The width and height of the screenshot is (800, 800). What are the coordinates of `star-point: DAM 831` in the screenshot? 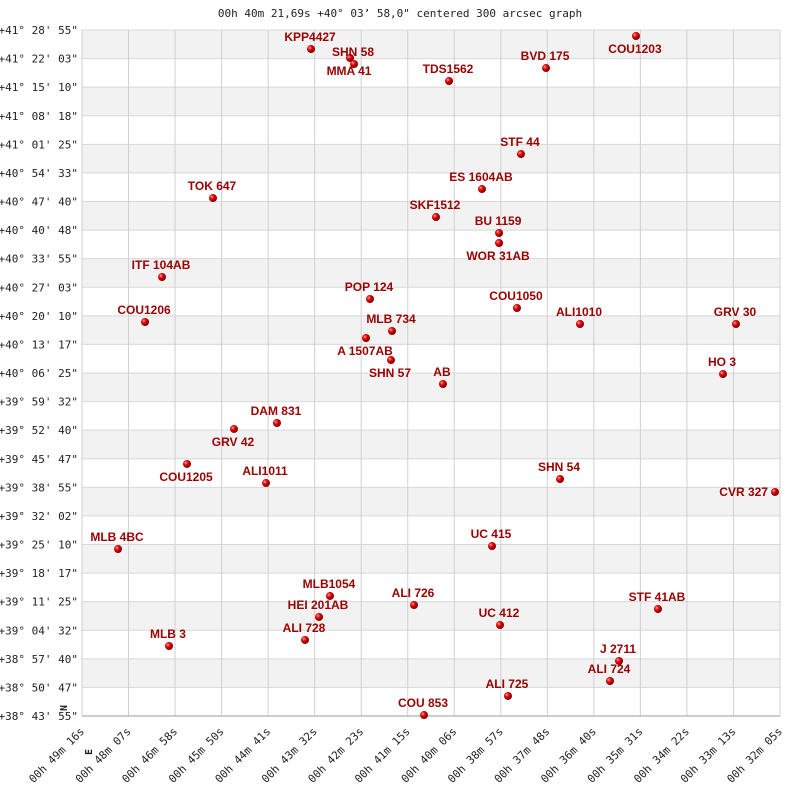 It's located at (276, 416).